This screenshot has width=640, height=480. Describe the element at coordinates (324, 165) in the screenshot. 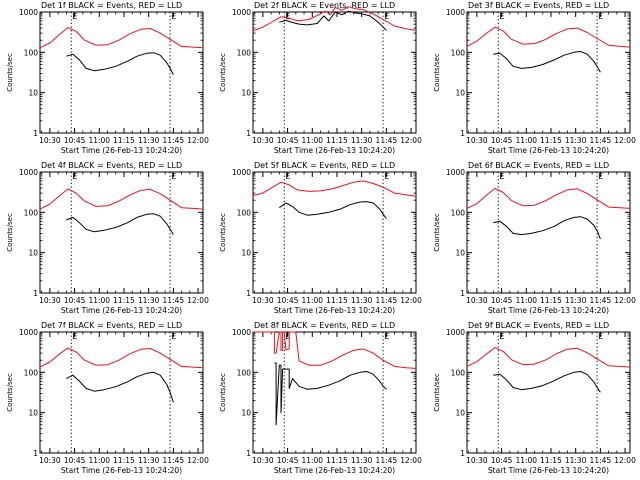

I see `panel-title: Det 5f BLACK = Events, RED = LLD` at that location.